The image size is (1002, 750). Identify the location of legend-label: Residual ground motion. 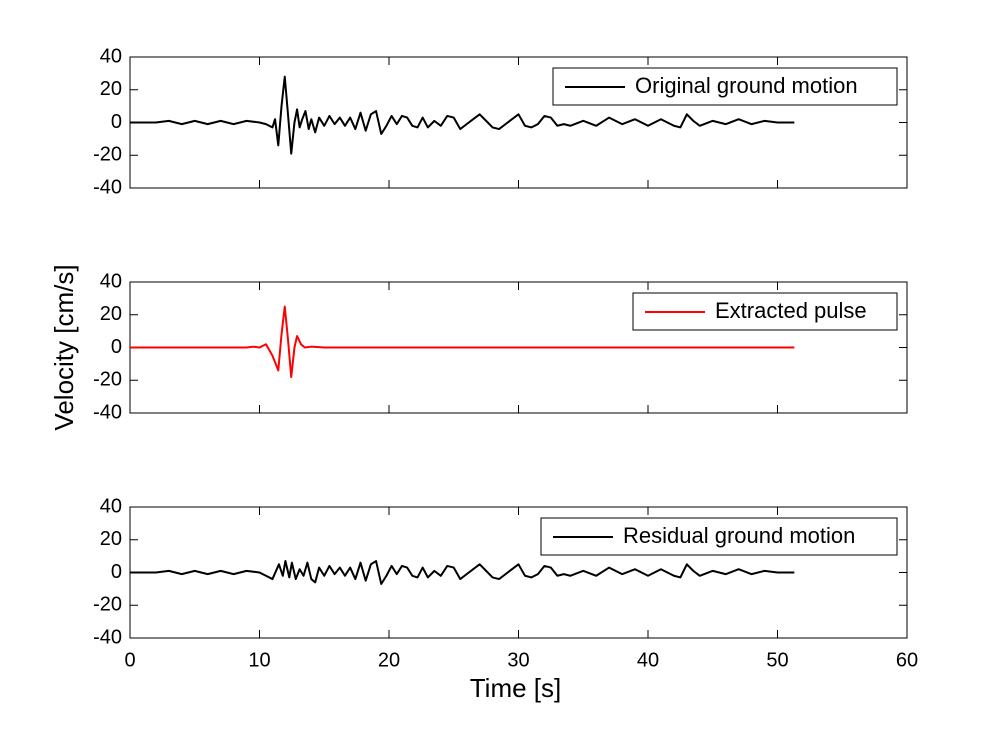
(739, 535).